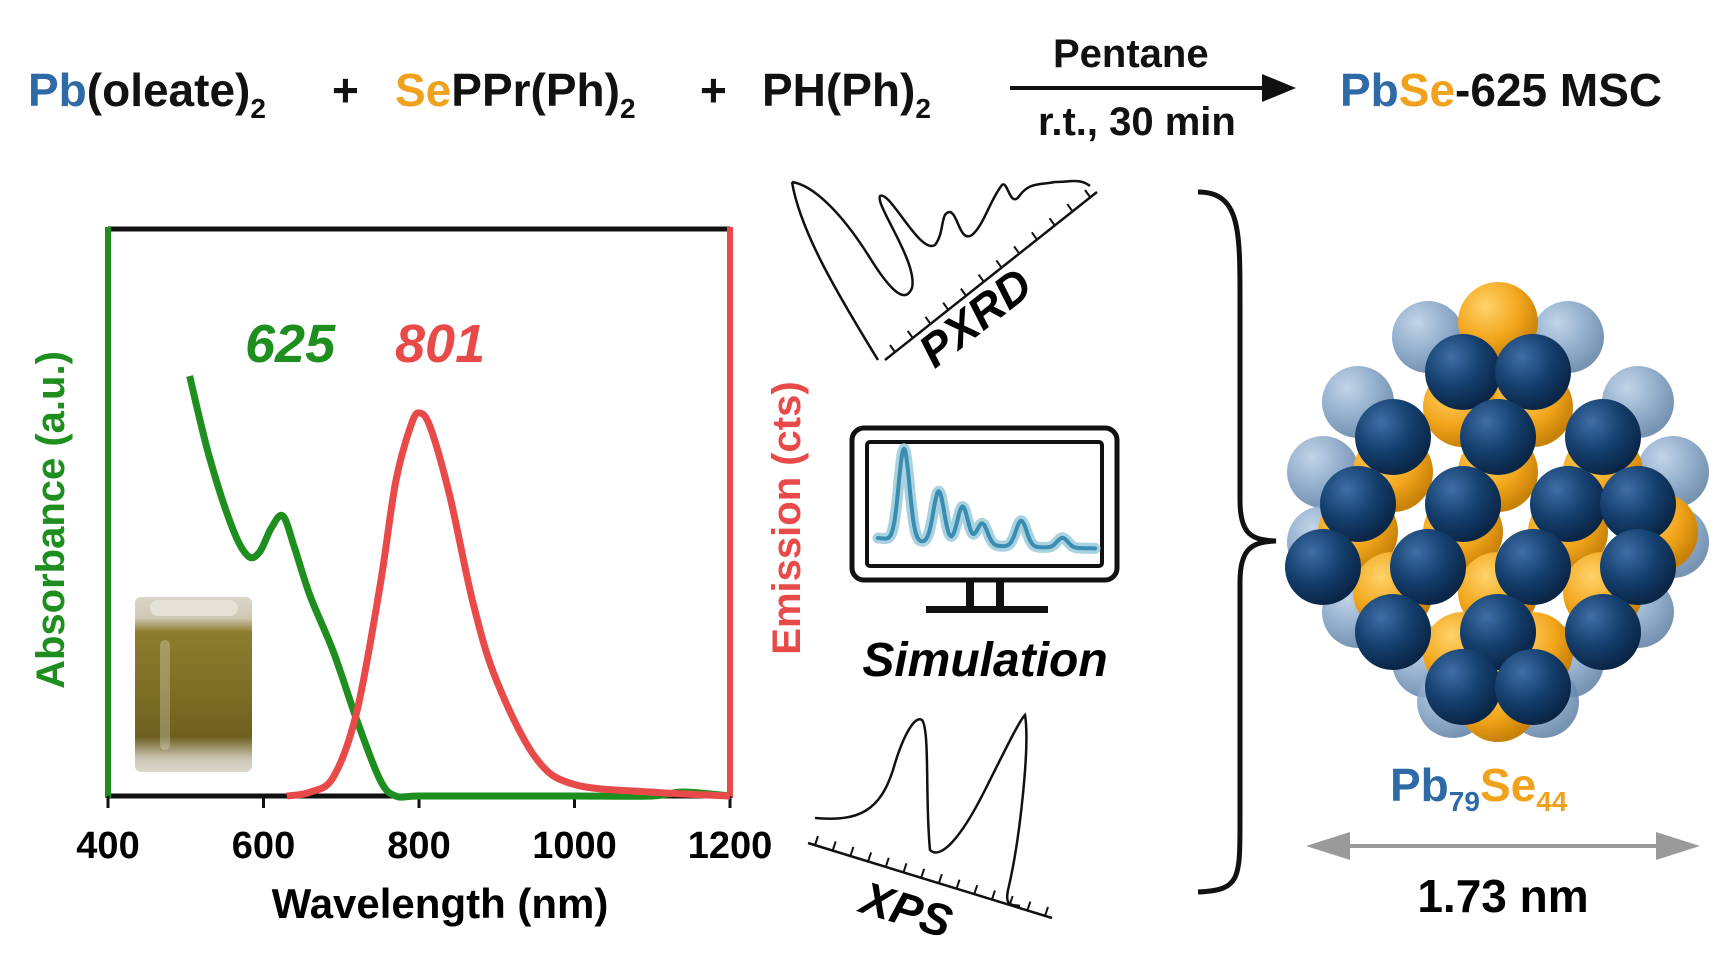  I want to click on absorbance-peak-label: 625, so click(290, 344).